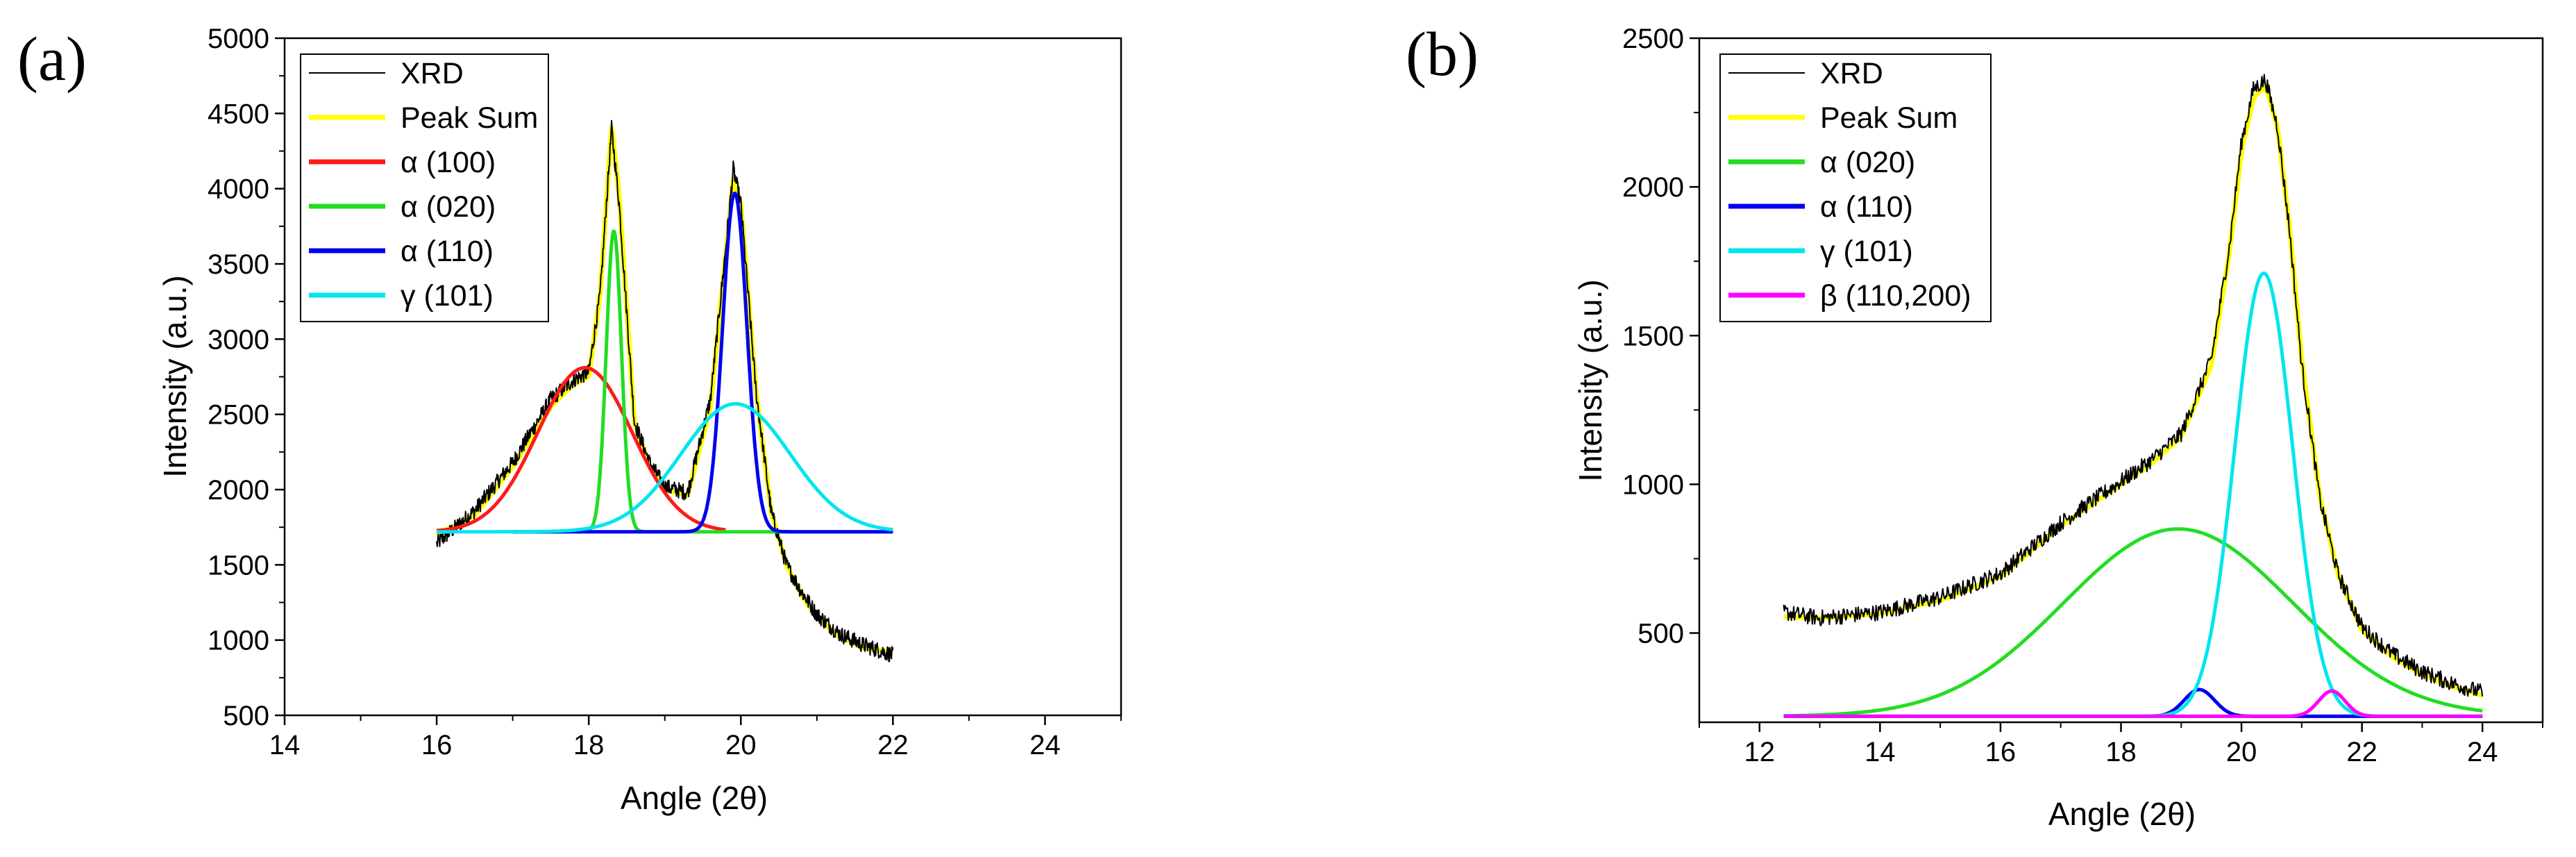 This screenshot has width=2576, height=857. What do you see at coordinates (238, 114) in the screenshot?
I see `y-tick-label: 4500` at bounding box center [238, 114].